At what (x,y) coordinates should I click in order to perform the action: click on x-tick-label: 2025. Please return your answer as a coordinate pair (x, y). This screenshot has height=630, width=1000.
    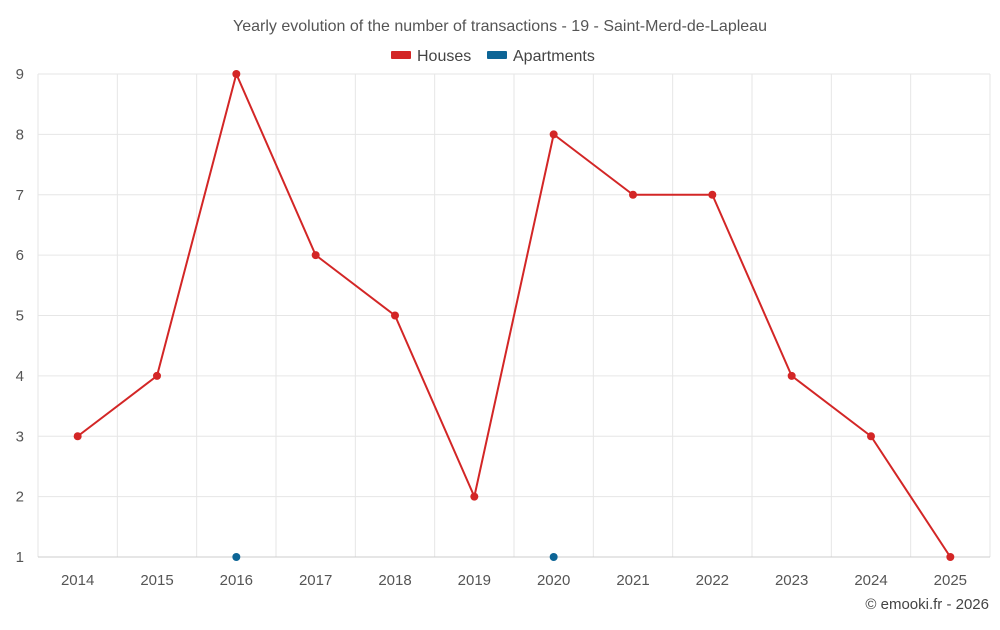
    Looking at the image, I should click on (950, 580).